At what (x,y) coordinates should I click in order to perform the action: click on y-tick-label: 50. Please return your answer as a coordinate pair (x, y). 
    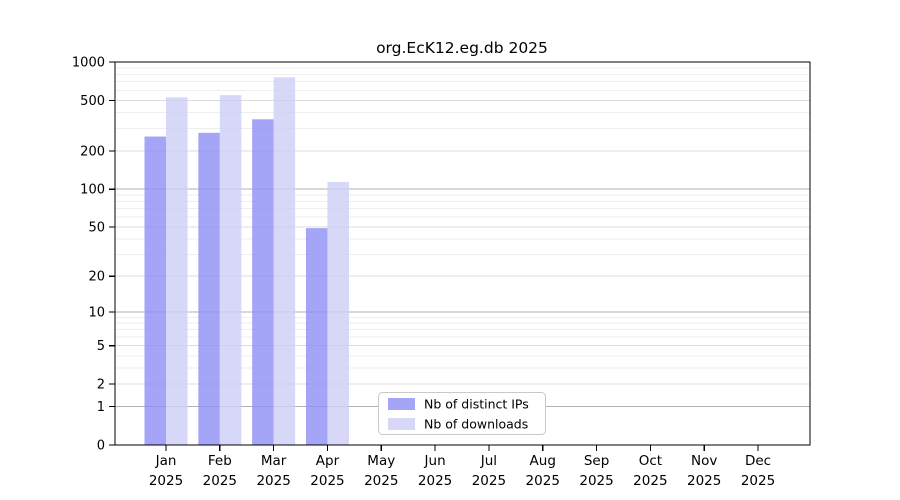
    Looking at the image, I should click on (96, 228).